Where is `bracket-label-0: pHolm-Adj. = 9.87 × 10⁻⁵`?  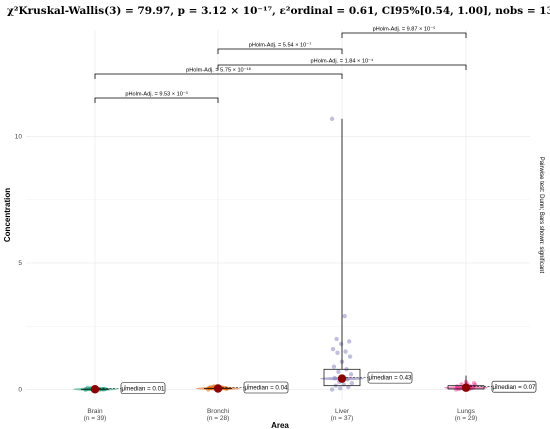 bracket-label-0: pHolm-Adj. = 9.87 × 10⁻⁵ is located at coordinates (404, 29).